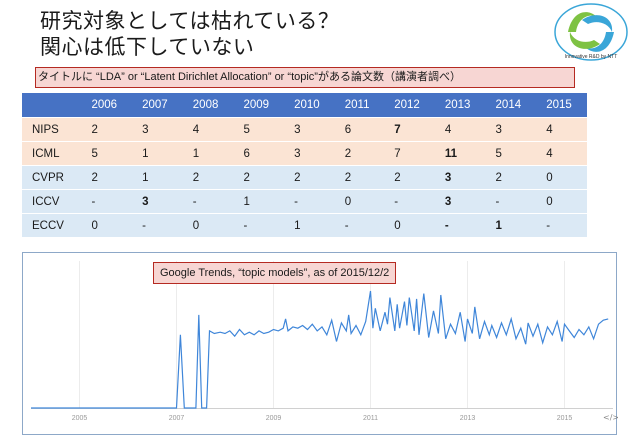  I want to click on header-year: 2007, so click(157, 105).